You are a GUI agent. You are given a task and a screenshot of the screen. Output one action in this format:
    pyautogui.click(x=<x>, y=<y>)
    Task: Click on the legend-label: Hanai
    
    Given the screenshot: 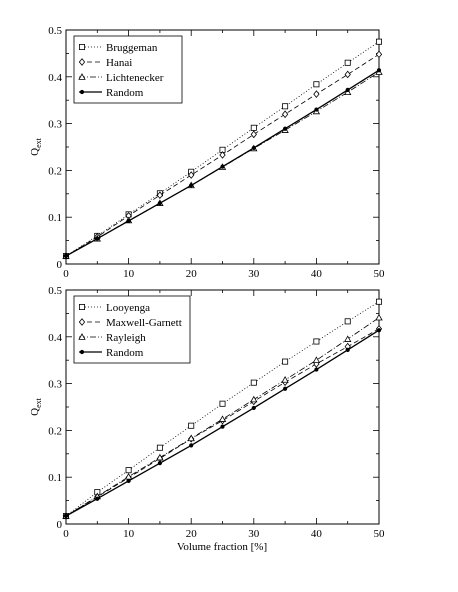 What is the action you would take?
    pyautogui.click(x=119, y=63)
    